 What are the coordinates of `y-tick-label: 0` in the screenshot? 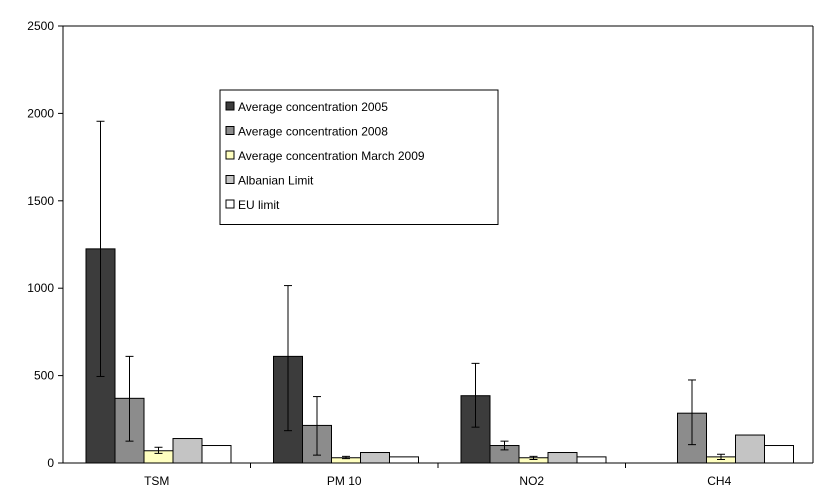 It's located at (50, 463).